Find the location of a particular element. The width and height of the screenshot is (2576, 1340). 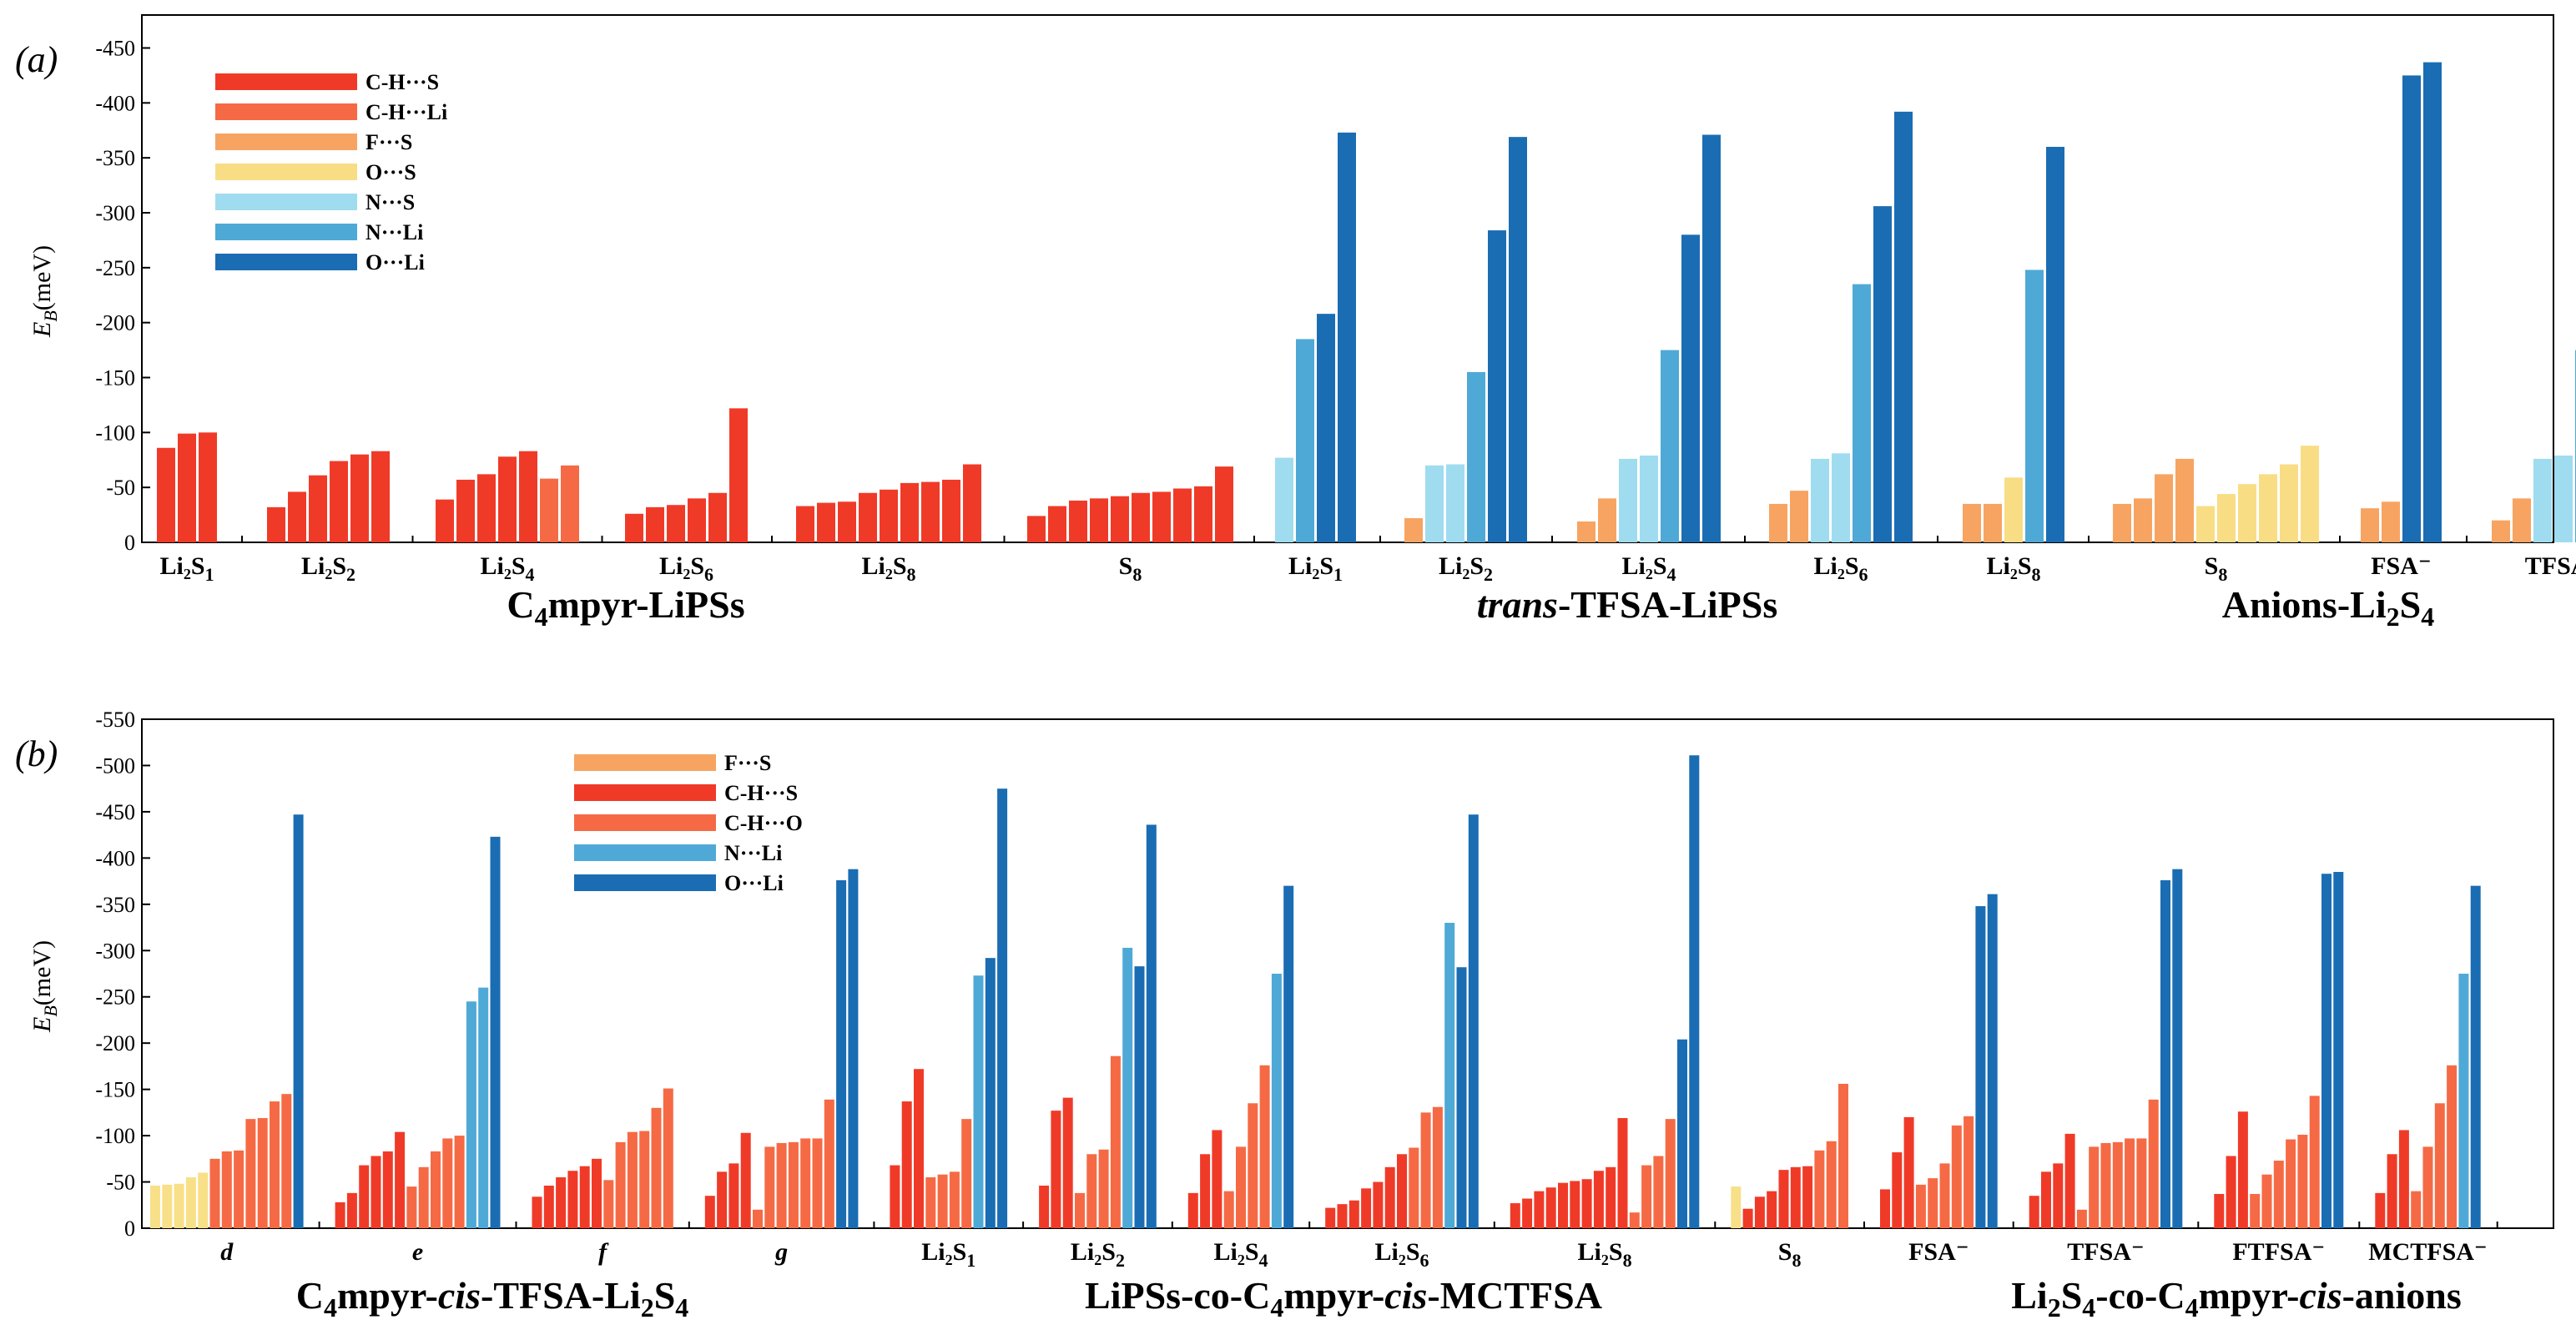

x-category-label: Li₂S2 is located at coordinates (328, 568).